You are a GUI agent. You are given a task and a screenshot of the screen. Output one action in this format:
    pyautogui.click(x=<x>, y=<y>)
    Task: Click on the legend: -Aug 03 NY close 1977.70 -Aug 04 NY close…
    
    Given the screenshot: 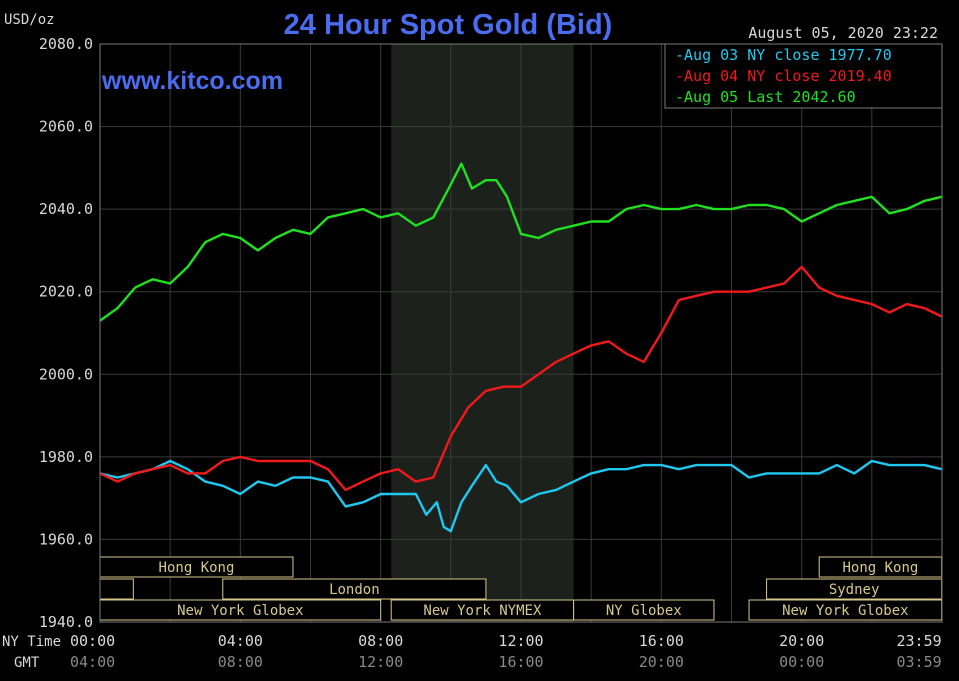 What is the action you would take?
    pyautogui.click(x=783, y=76)
    